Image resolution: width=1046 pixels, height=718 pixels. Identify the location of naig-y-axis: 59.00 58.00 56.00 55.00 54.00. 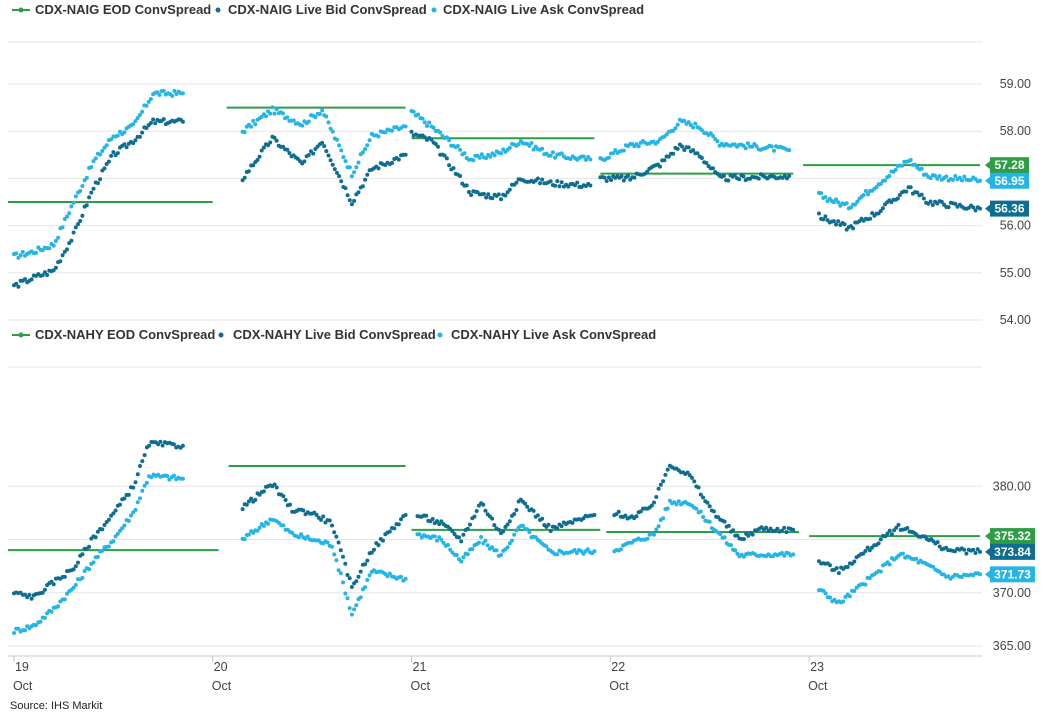
(1015, 202).